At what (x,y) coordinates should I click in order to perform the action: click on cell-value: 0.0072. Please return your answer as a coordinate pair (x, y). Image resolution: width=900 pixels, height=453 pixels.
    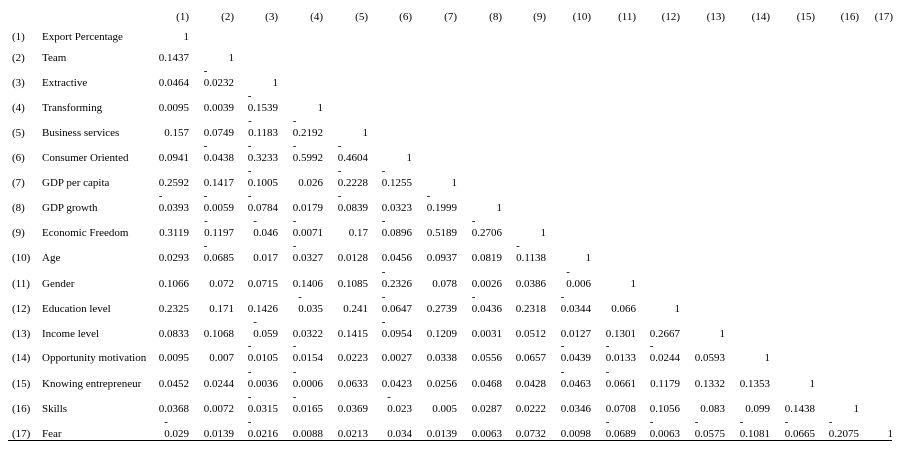
    Looking at the image, I should click on (218, 409).